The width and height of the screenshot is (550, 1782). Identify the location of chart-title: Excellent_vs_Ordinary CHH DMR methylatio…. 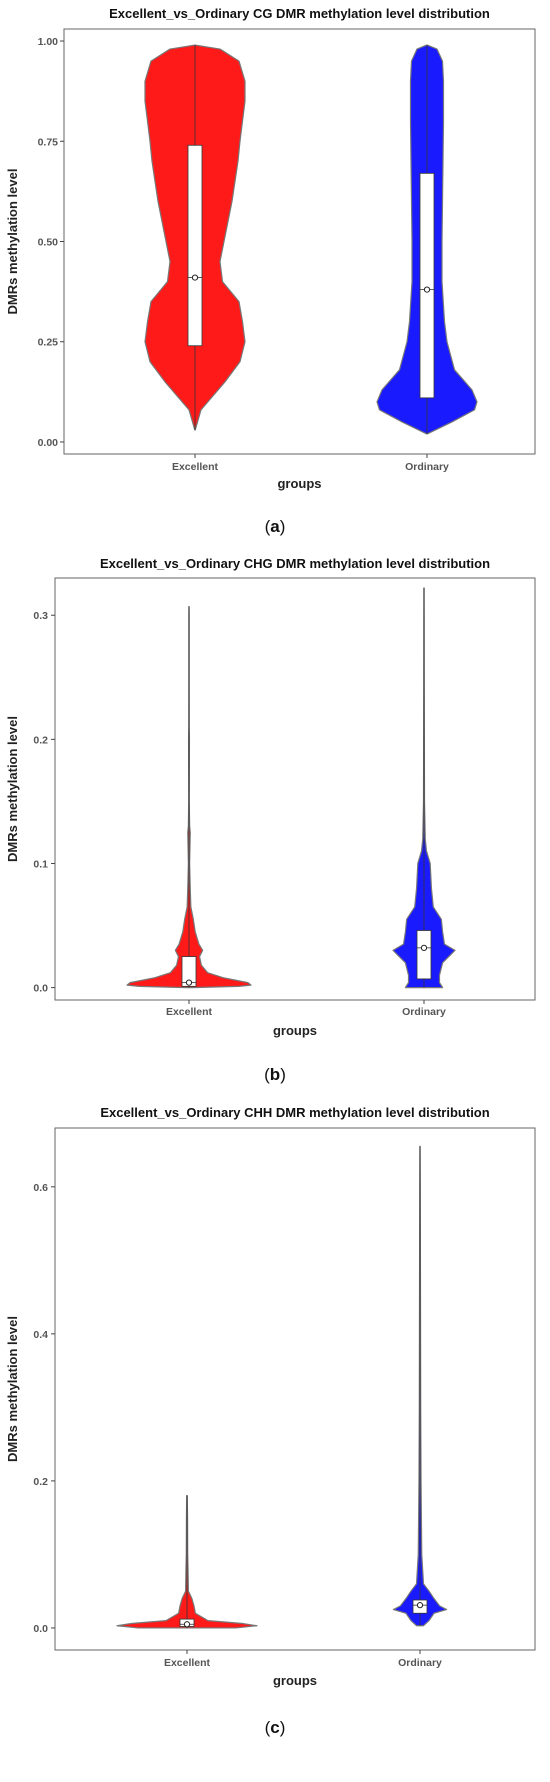
(294, 1112).